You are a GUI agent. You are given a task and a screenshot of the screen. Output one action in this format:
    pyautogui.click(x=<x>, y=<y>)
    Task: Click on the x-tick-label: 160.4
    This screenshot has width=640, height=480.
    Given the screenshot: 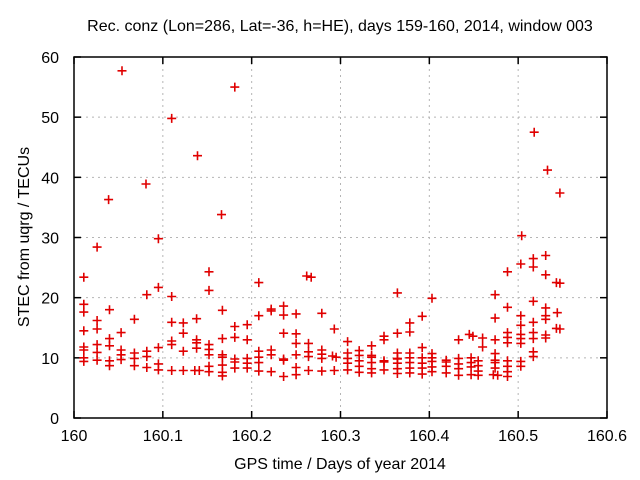 What is the action you would take?
    pyautogui.click(x=429, y=436)
    